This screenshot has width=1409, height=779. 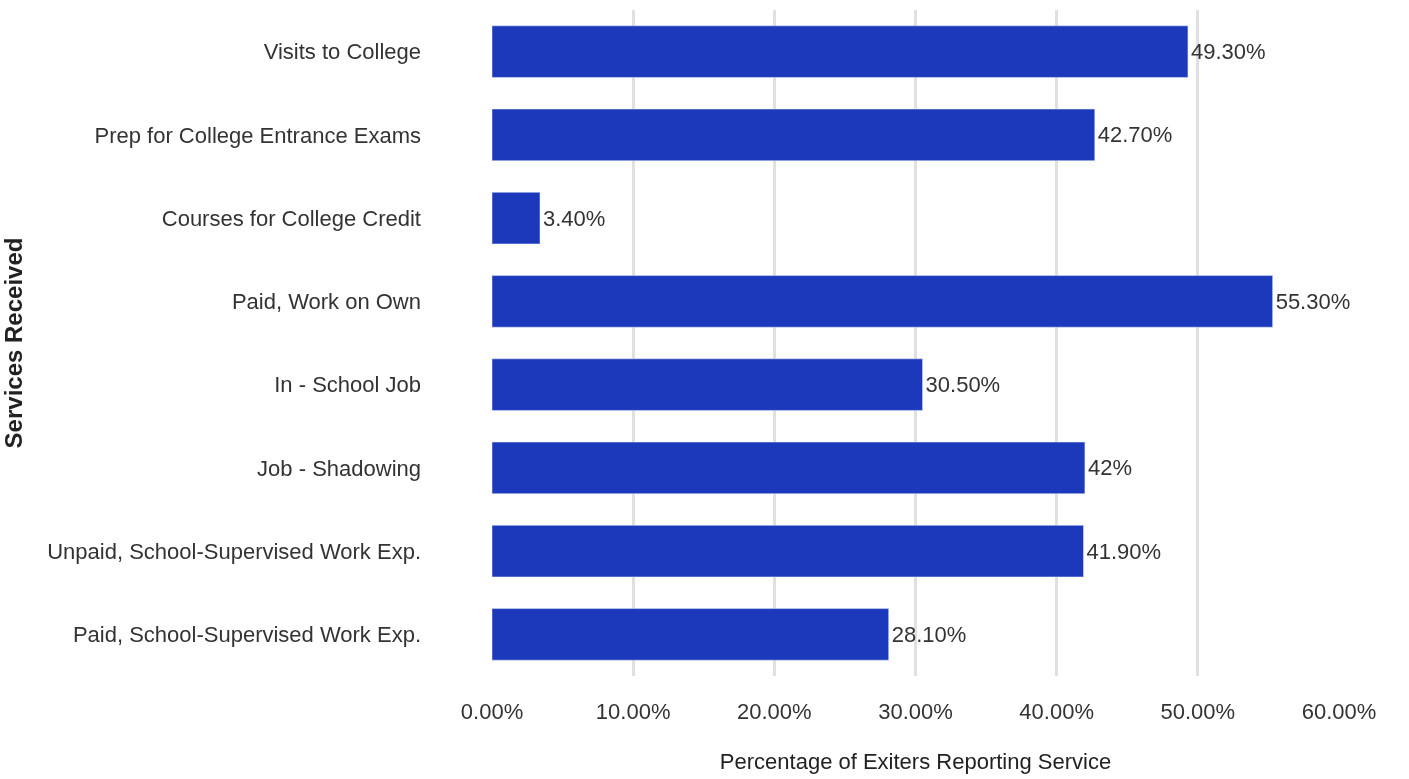 What do you see at coordinates (574, 218) in the screenshot?
I see `data-label: 3.40%` at bounding box center [574, 218].